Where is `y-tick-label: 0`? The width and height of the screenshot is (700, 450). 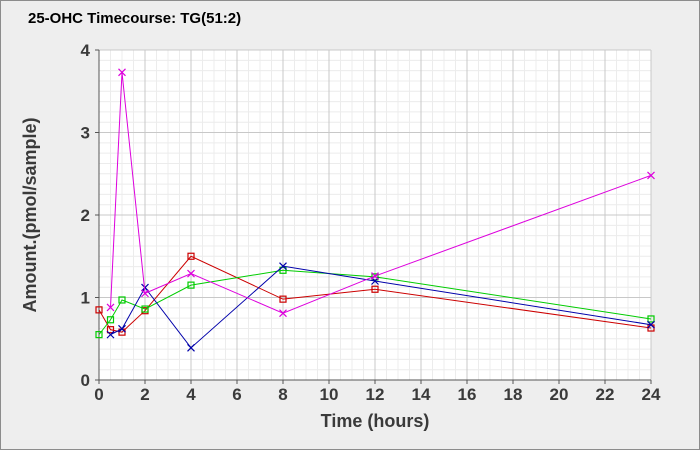
y-tick-label: 0 is located at coordinates (85, 380).